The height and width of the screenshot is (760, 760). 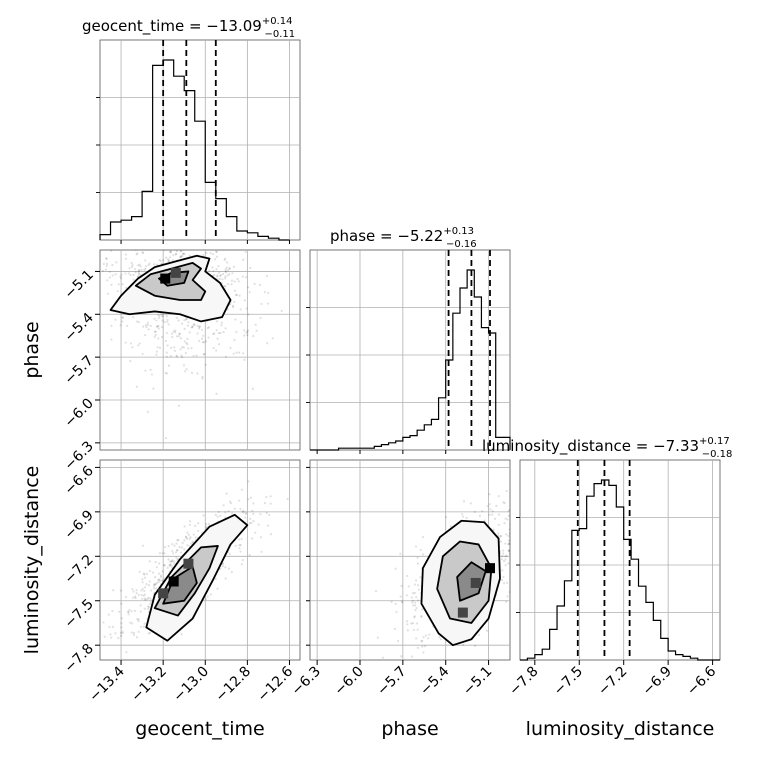 What do you see at coordinates (620, 570) in the screenshot?
I see `histogram-luminosity-distance` at bounding box center [620, 570].